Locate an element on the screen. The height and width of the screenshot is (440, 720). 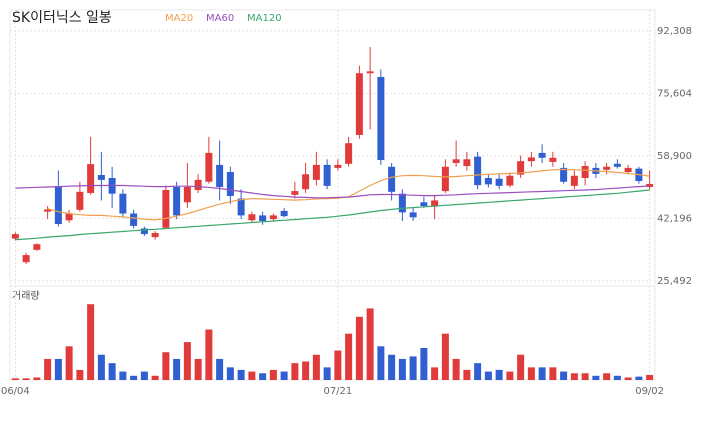
y-tick-label: 92,308 is located at coordinates (674, 31).